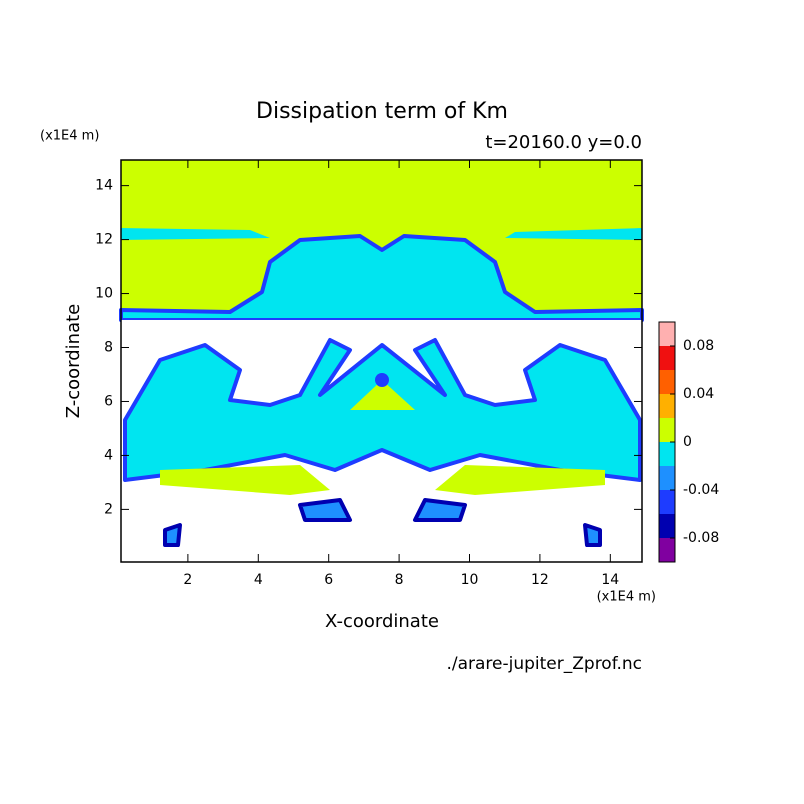 This screenshot has height=804, width=804. What do you see at coordinates (258, 580) in the screenshot?
I see `x-tick-label: 4` at bounding box center [258, 580].